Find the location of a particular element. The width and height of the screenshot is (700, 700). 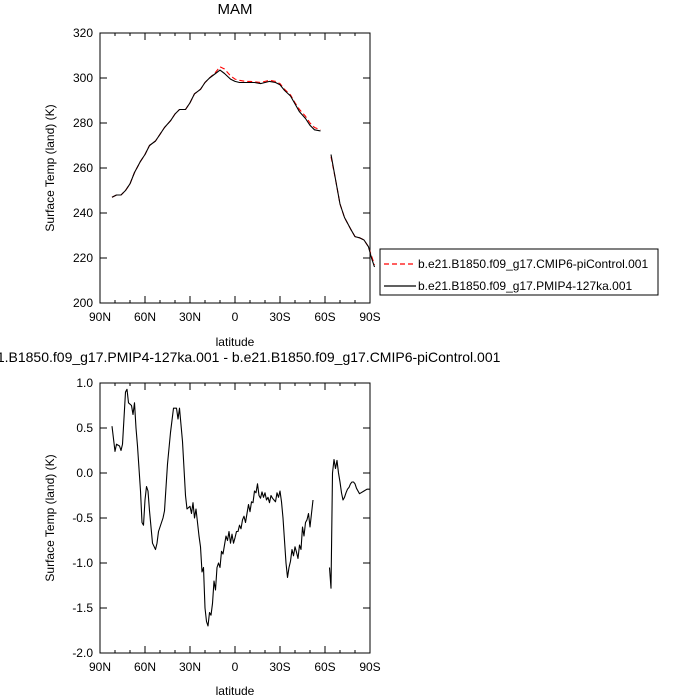

legend-label-control: b.e21.B1850.f09_g17.CMIP6-piControl.001 is located at coordinates (533, 264).